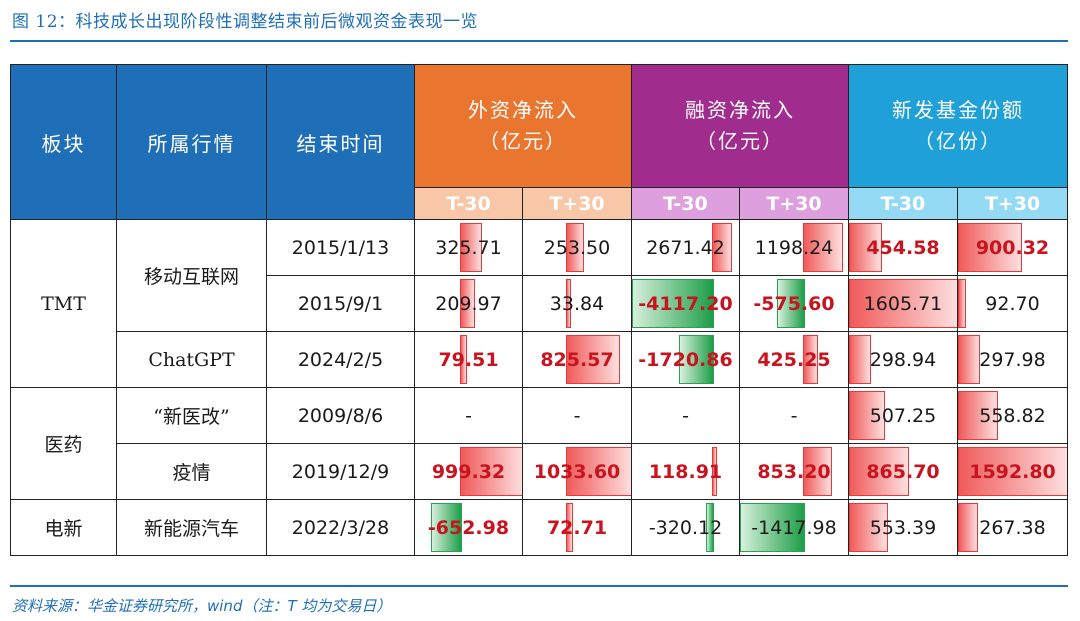 This screenshot has width=1080, height=621. I want to click on end-date-cell: 2009/8/6, so click(340, 415).